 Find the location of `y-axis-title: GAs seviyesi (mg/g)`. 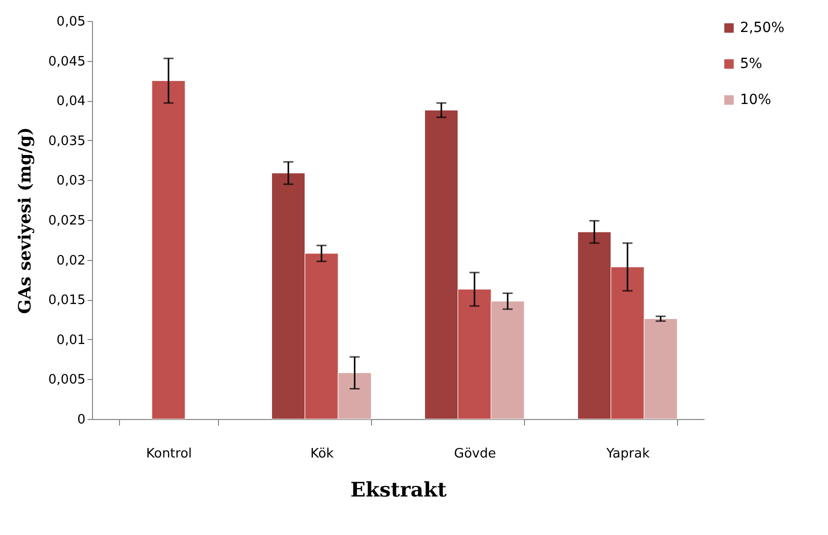

y-axis-title: GAs seviyesi (mg/g) is located at coordinates (25, 220).